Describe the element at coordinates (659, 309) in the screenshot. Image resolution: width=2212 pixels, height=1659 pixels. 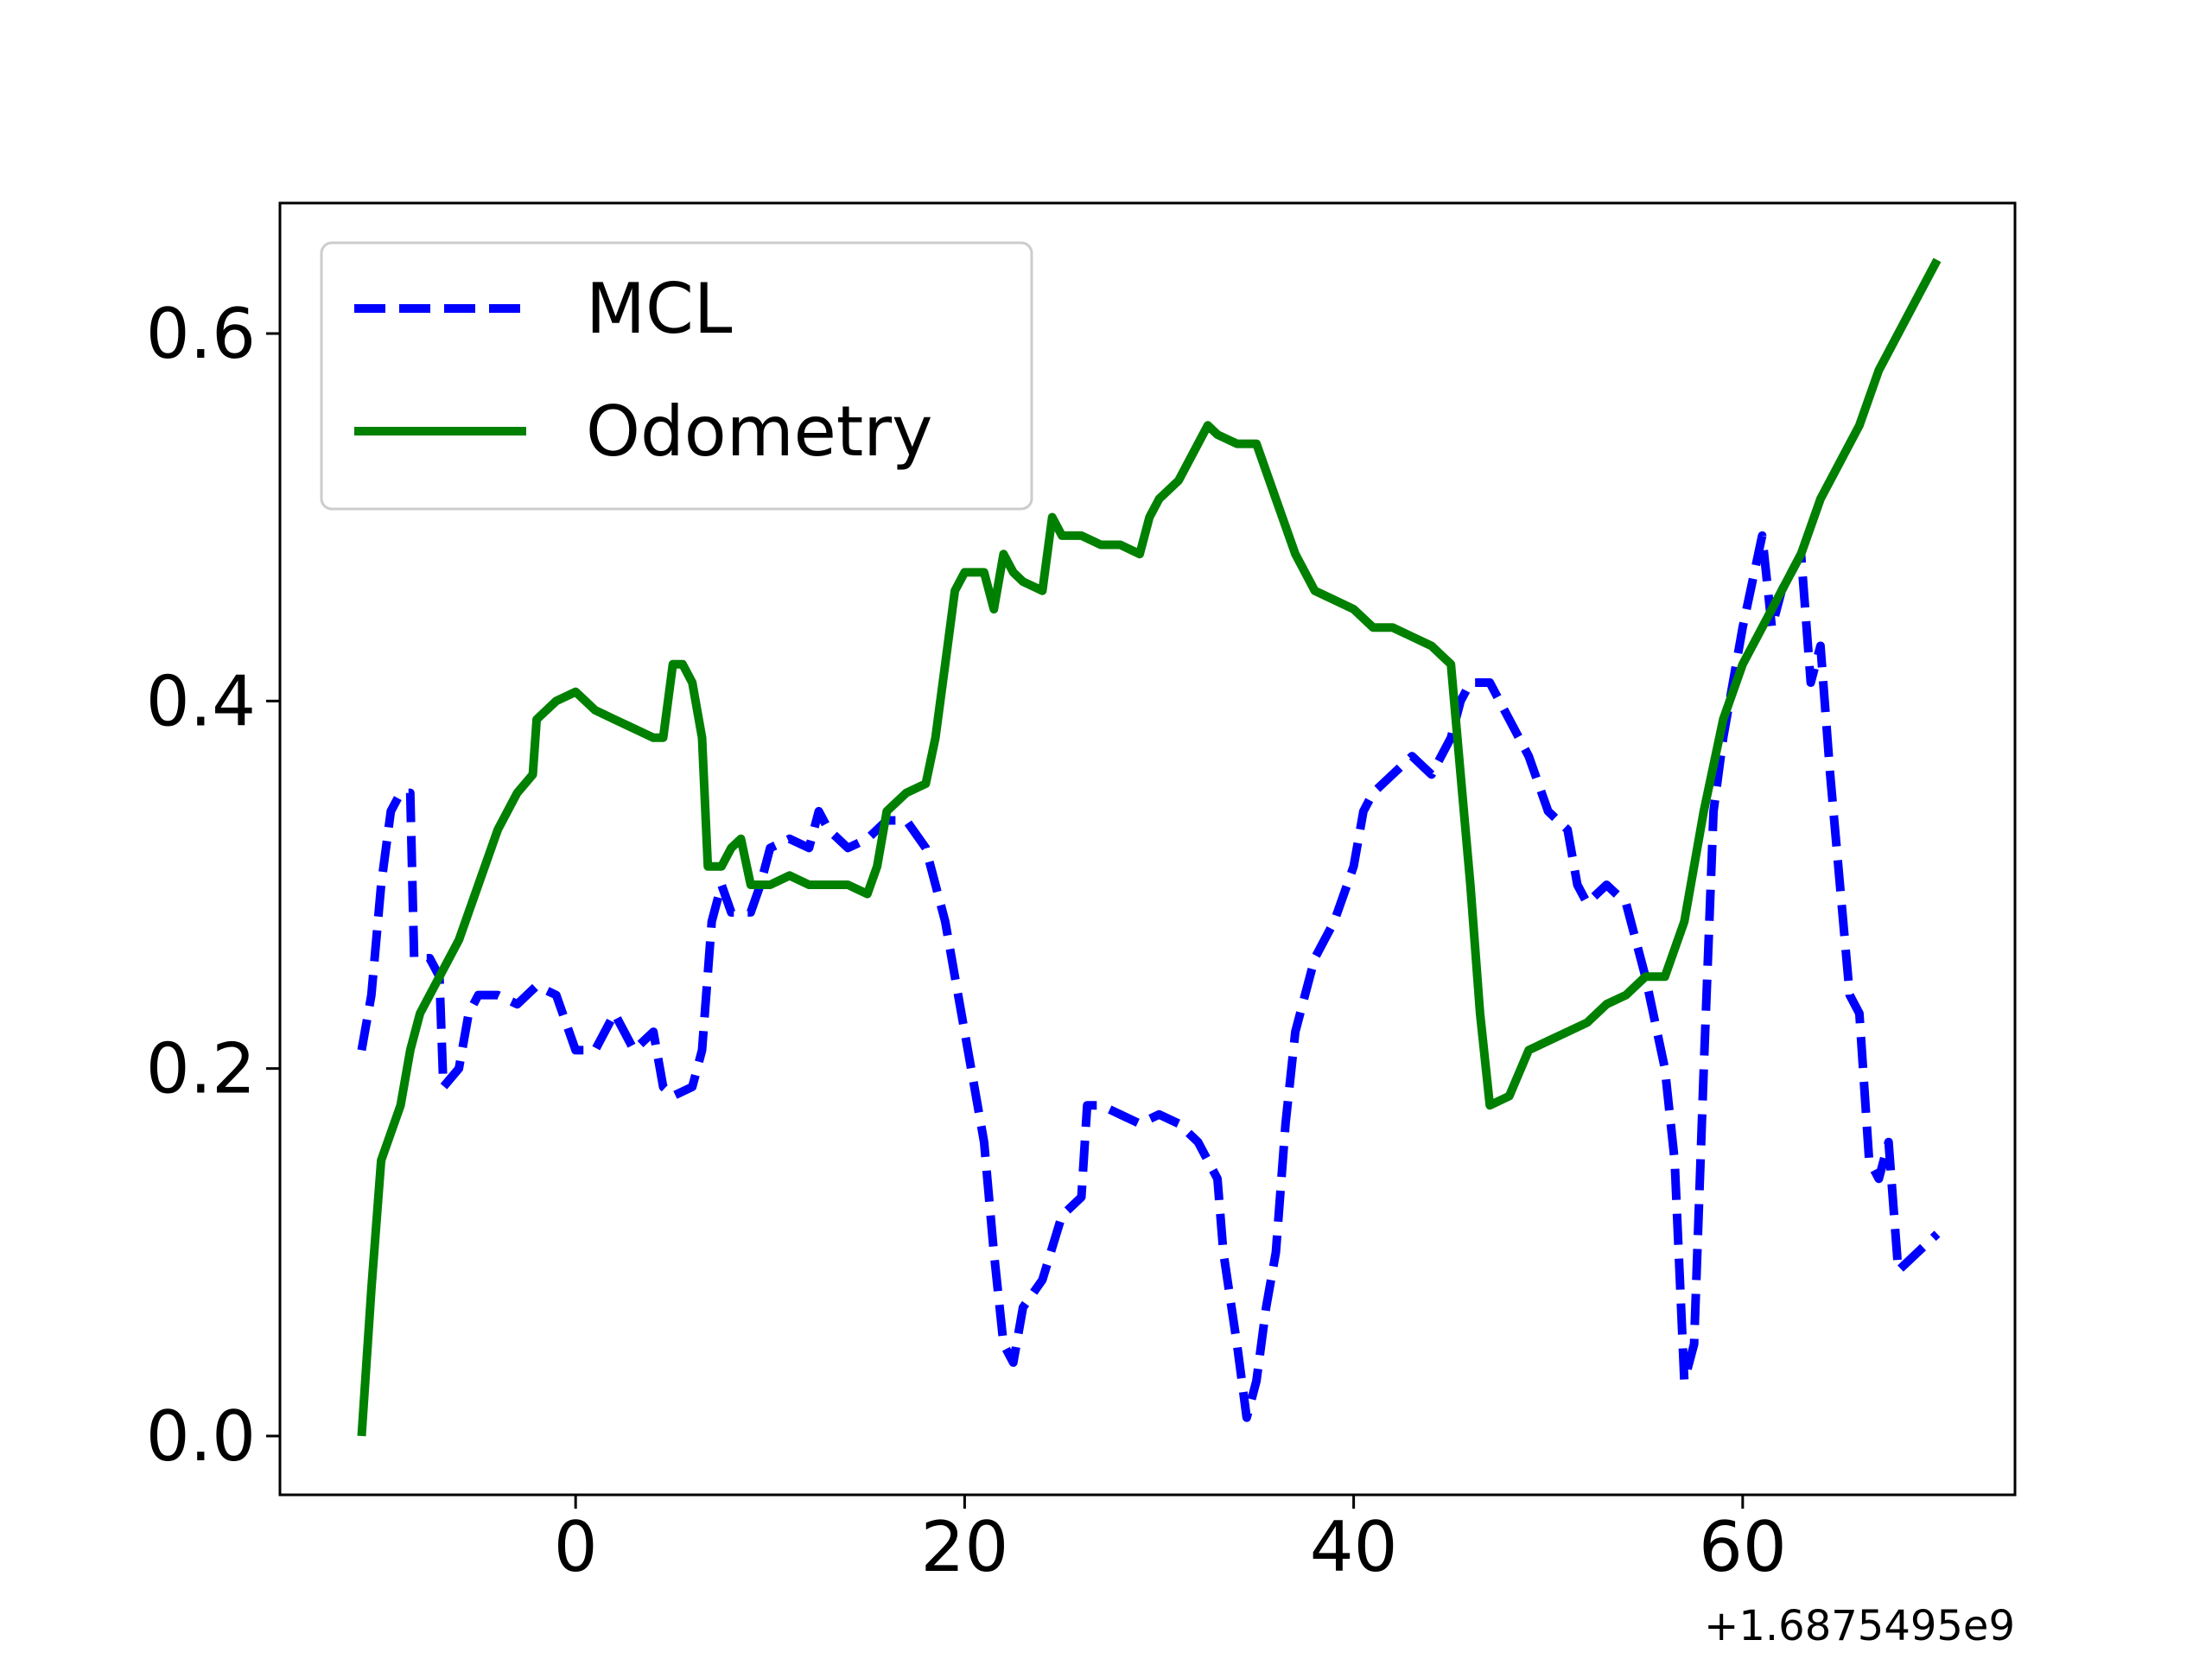
I see `legend-label: MCL` at that location.